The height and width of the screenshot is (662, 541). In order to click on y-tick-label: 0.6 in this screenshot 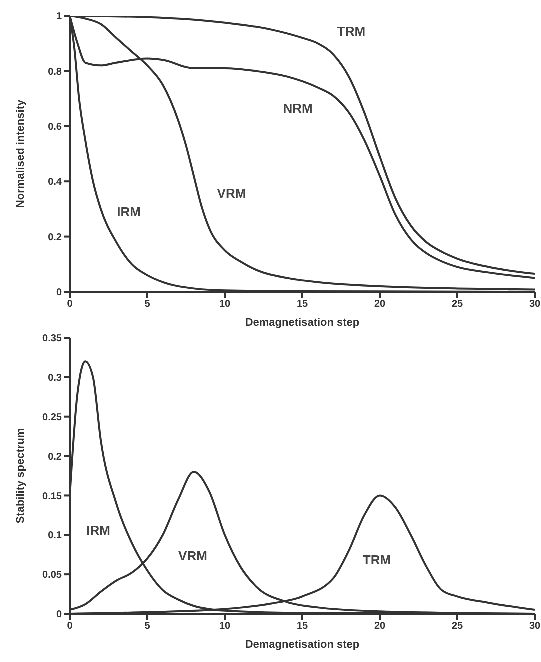, I will do `click(55, 127)`.